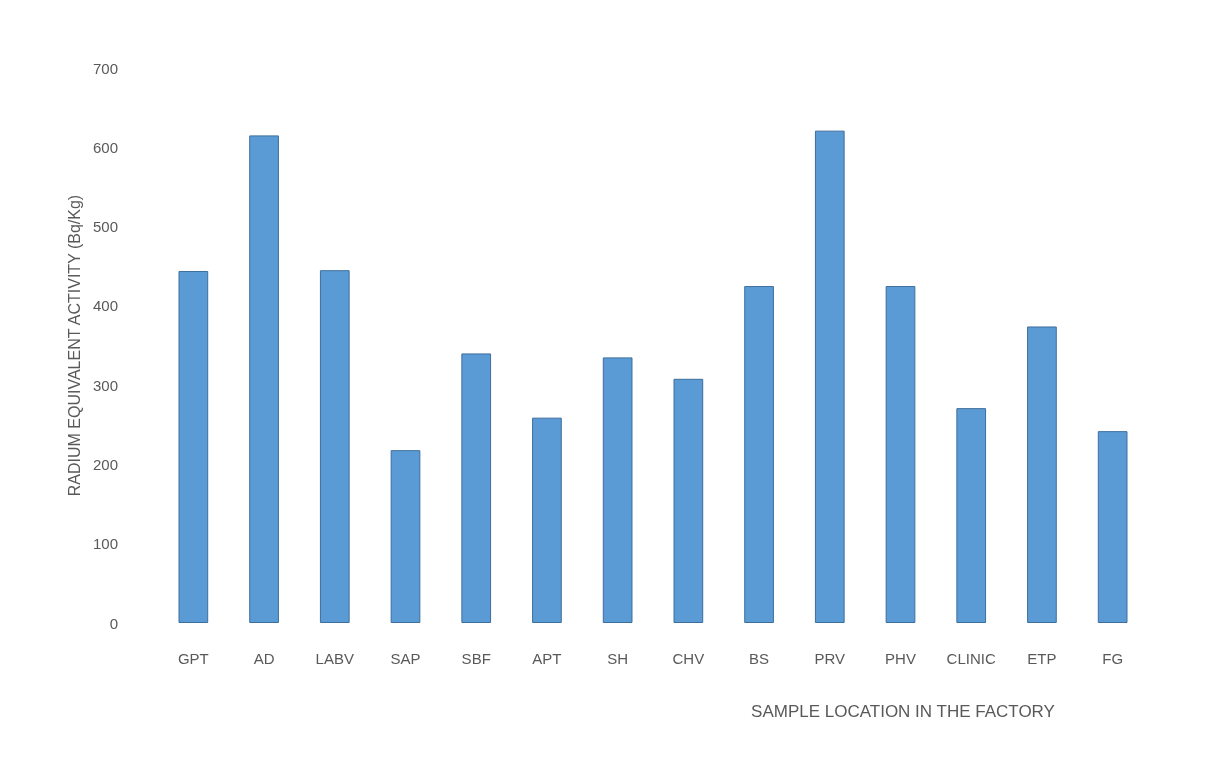 The height and width of the screenshot is (763, 1224). I want to click on y-tick-label: 500, so click(105, 227).